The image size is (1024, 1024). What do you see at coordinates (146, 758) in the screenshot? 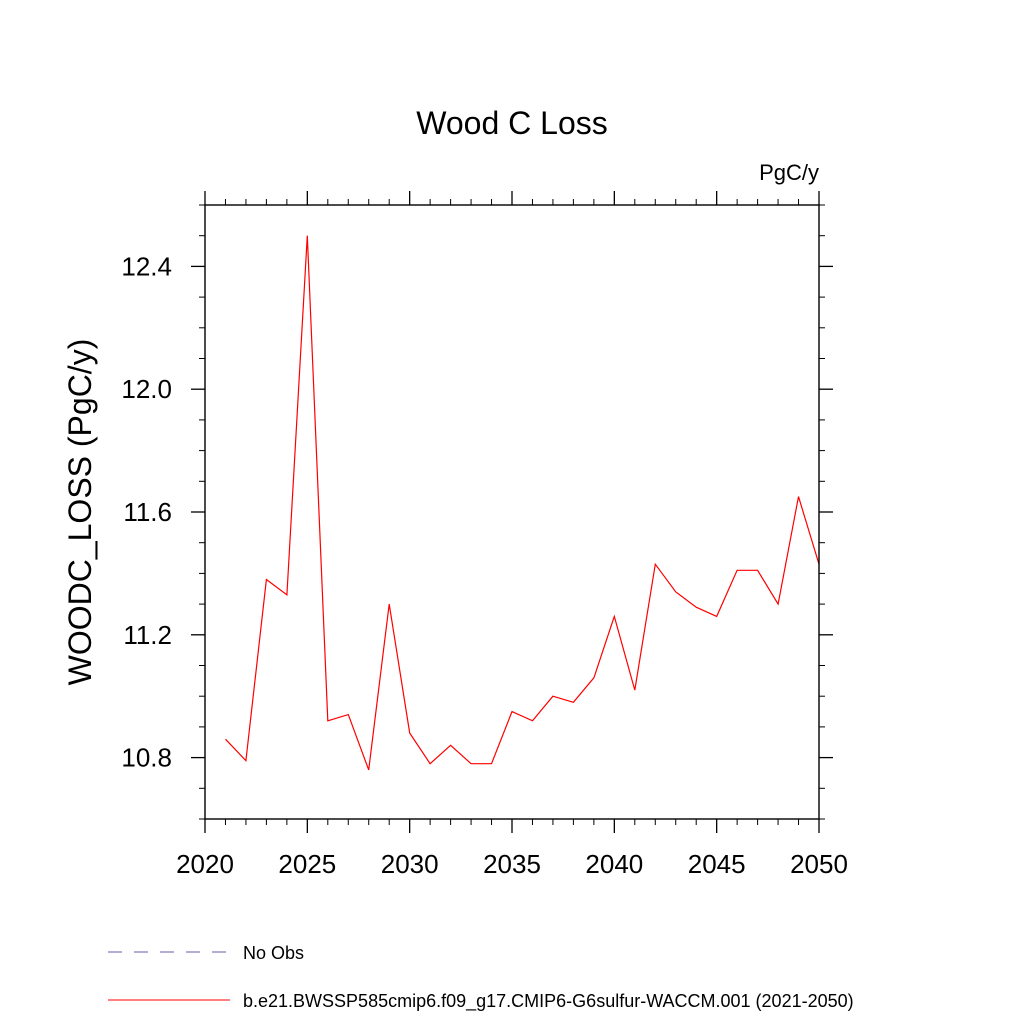
I see `y-tick-label: 10.8` at bounding box center [146, 758].